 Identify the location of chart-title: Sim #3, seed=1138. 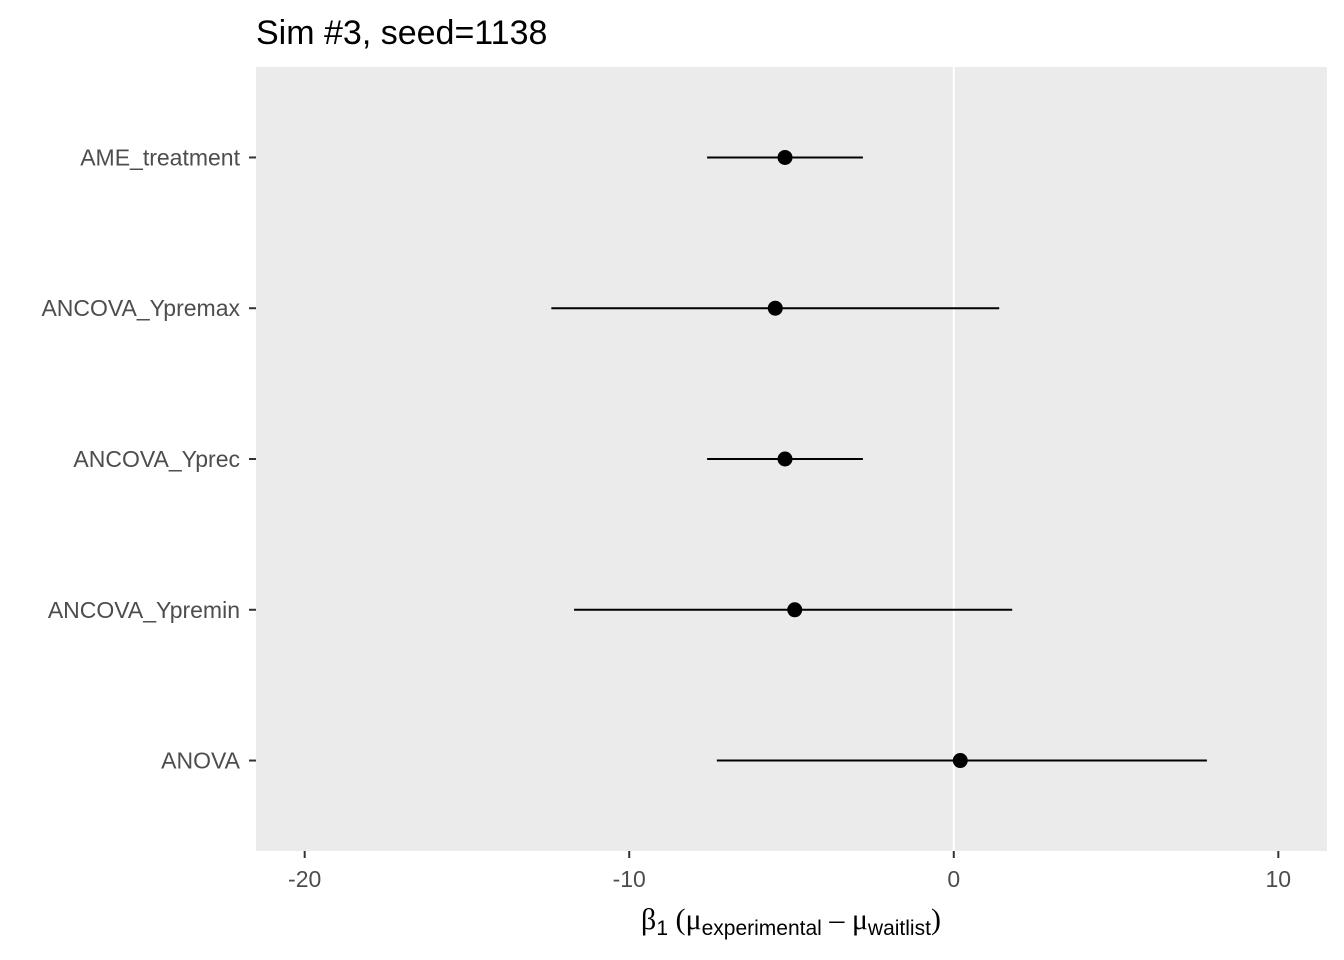
(401, 33).